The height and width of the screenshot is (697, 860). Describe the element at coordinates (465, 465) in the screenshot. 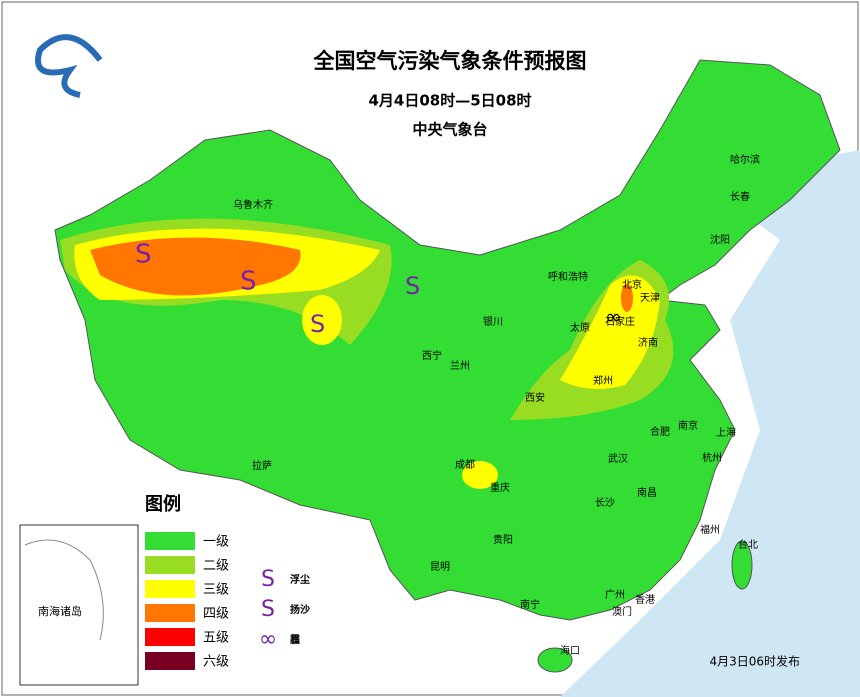

I see `city-label: 成都` at that location.